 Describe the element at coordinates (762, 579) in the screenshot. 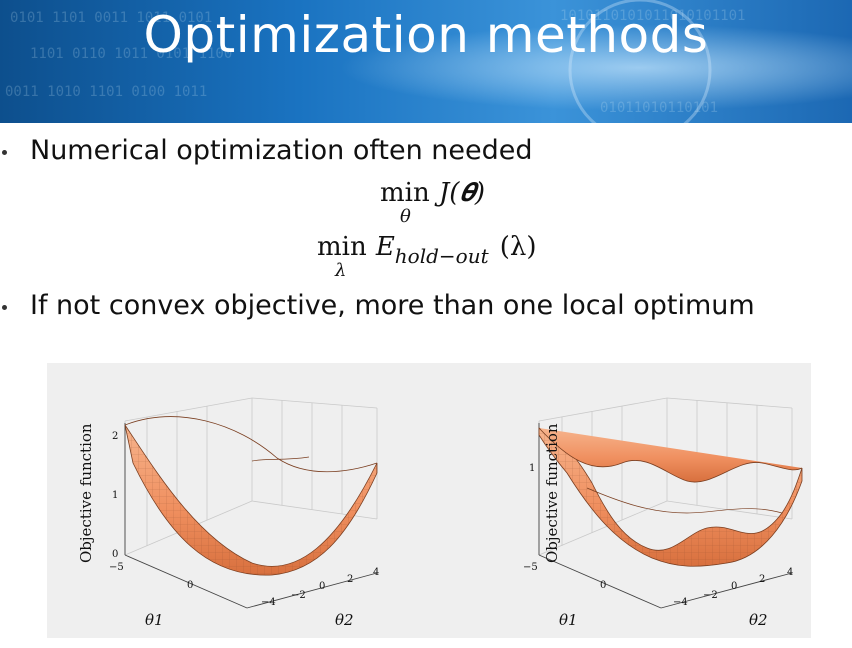

I see `plot-2-y-tick: 2` at that location.